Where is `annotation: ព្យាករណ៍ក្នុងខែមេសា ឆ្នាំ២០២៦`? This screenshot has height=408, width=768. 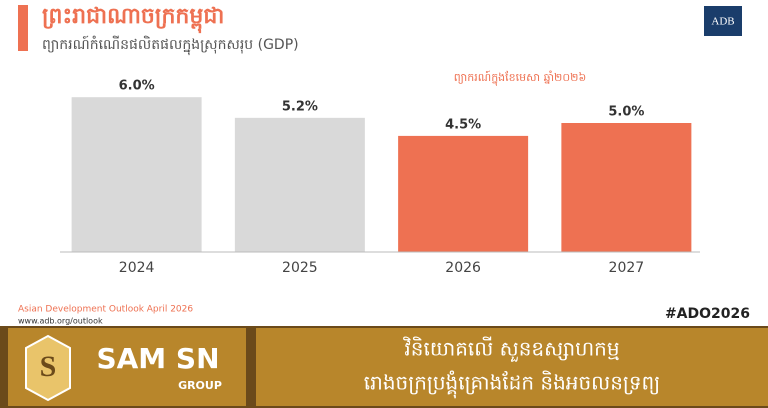 annotation: ព្យាករណ៍ក្នុងខែមេសា ឆ្នាំ២០២៦ is located at coordinates (520, 78).